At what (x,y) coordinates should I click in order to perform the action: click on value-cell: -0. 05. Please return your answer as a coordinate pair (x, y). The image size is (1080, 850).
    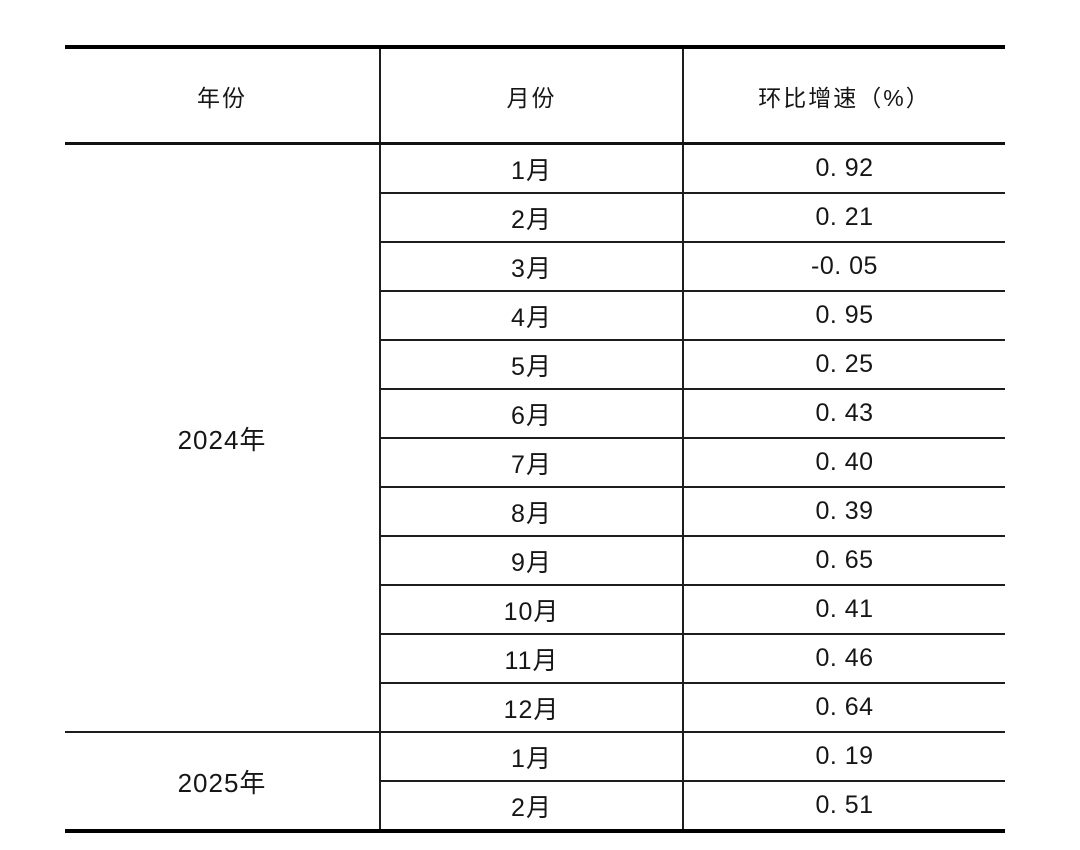
    Looking at the image, I should click on (843, 267).